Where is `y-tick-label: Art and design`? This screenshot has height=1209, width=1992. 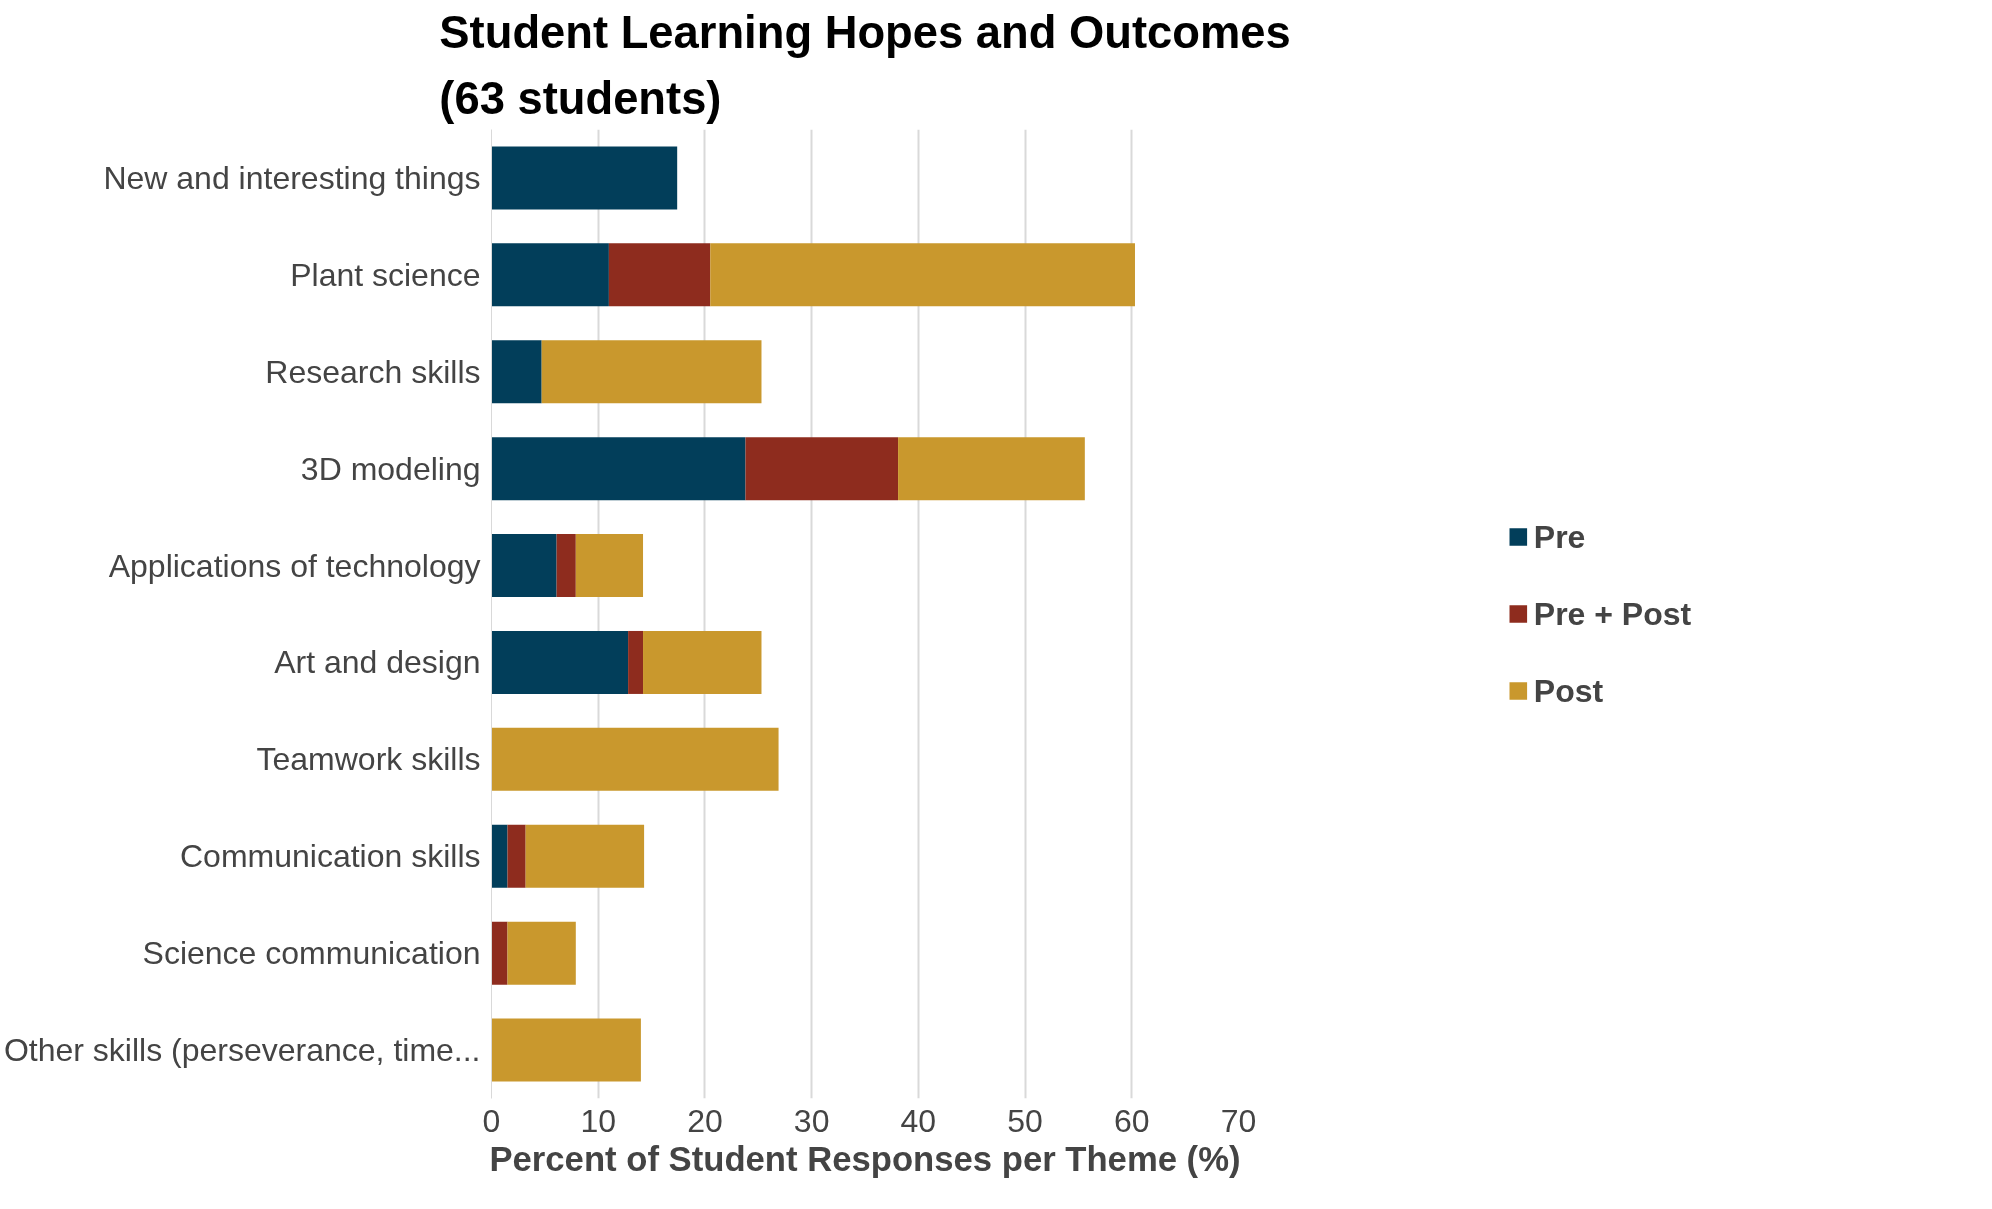 y-tick-label: Art and design is located at coordinates (377, 662).